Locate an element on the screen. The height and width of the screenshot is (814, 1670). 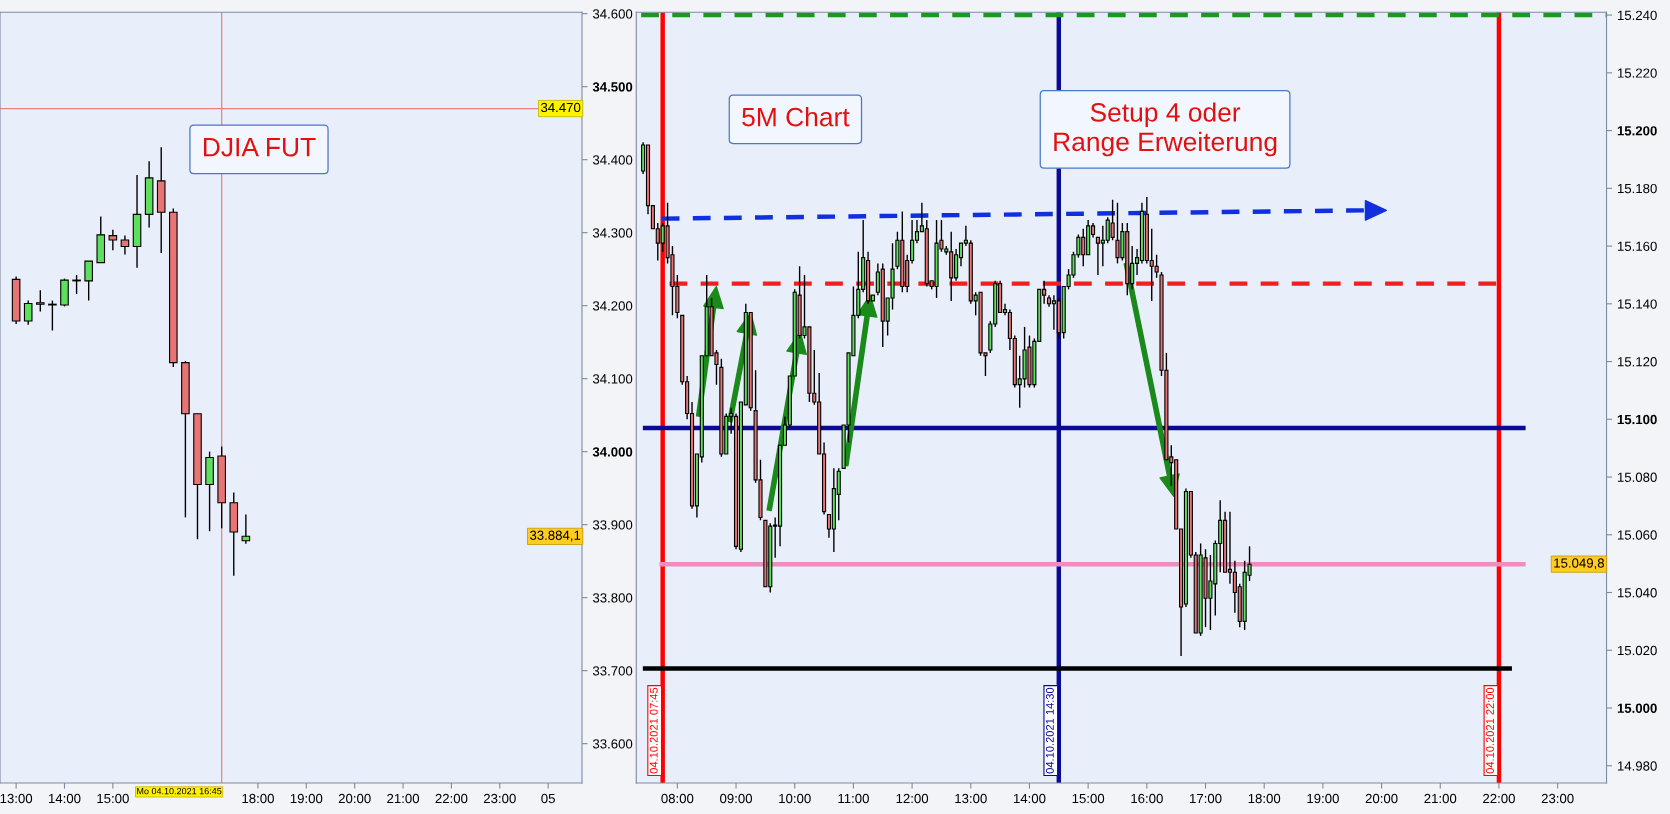
y-tick-label: 14.980 is located at coordinates (1637, 766).